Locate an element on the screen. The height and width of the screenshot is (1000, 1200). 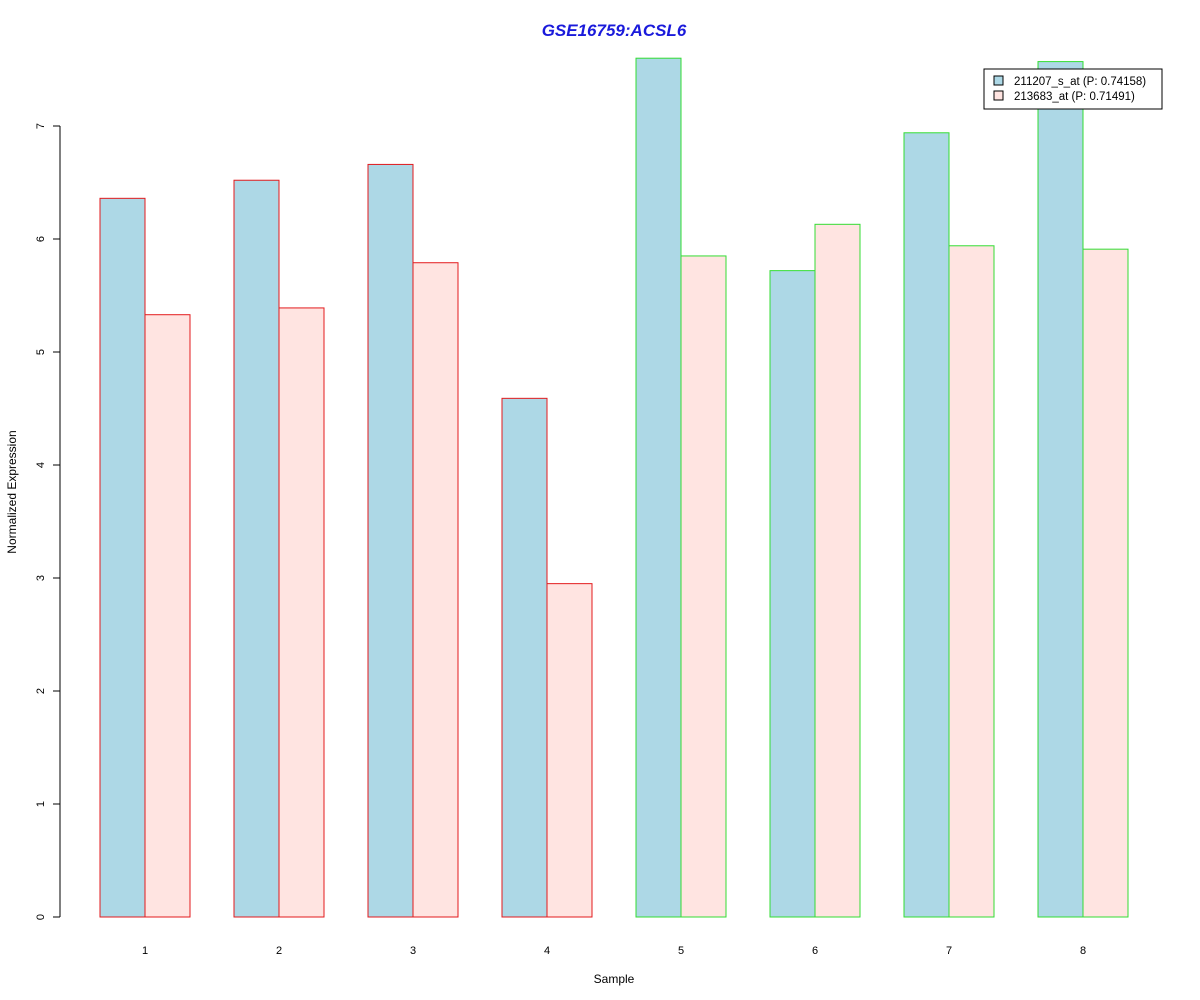
y-tick-label: 2 is located at coordinates (41, 691).